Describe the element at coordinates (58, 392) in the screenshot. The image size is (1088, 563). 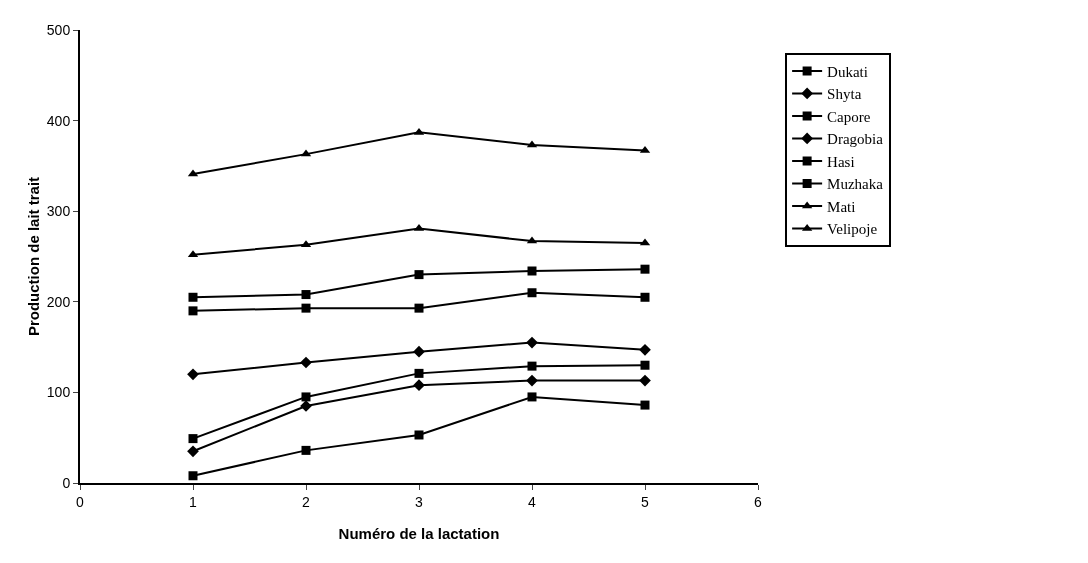
I see `y-tick-label: 100` at that location.